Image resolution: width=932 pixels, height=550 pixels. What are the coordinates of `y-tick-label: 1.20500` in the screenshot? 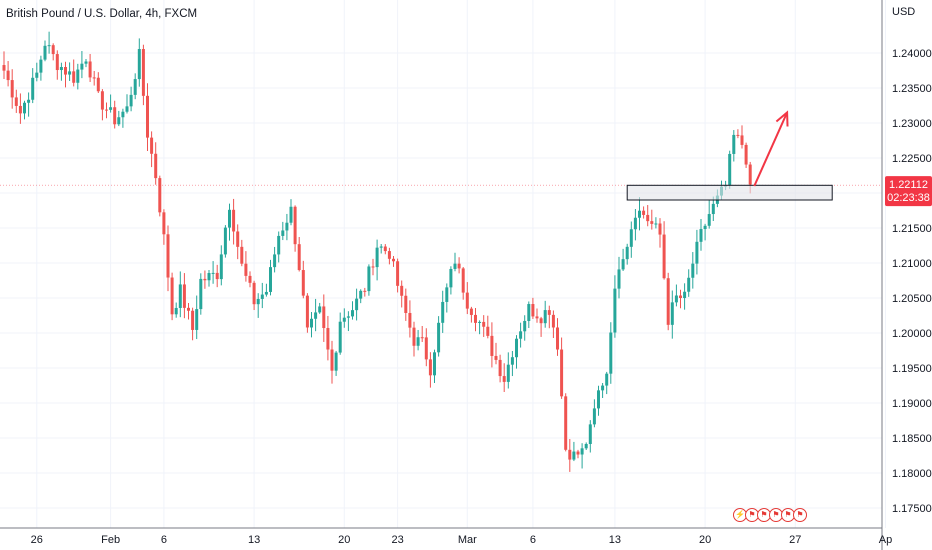 It's located at (912, 299).